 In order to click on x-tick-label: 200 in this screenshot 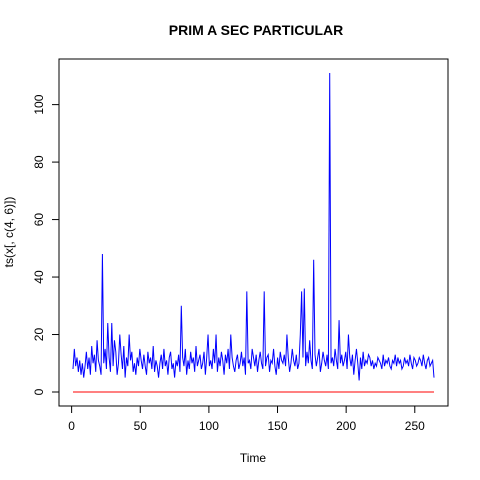, I will do `click(346, 426)`.